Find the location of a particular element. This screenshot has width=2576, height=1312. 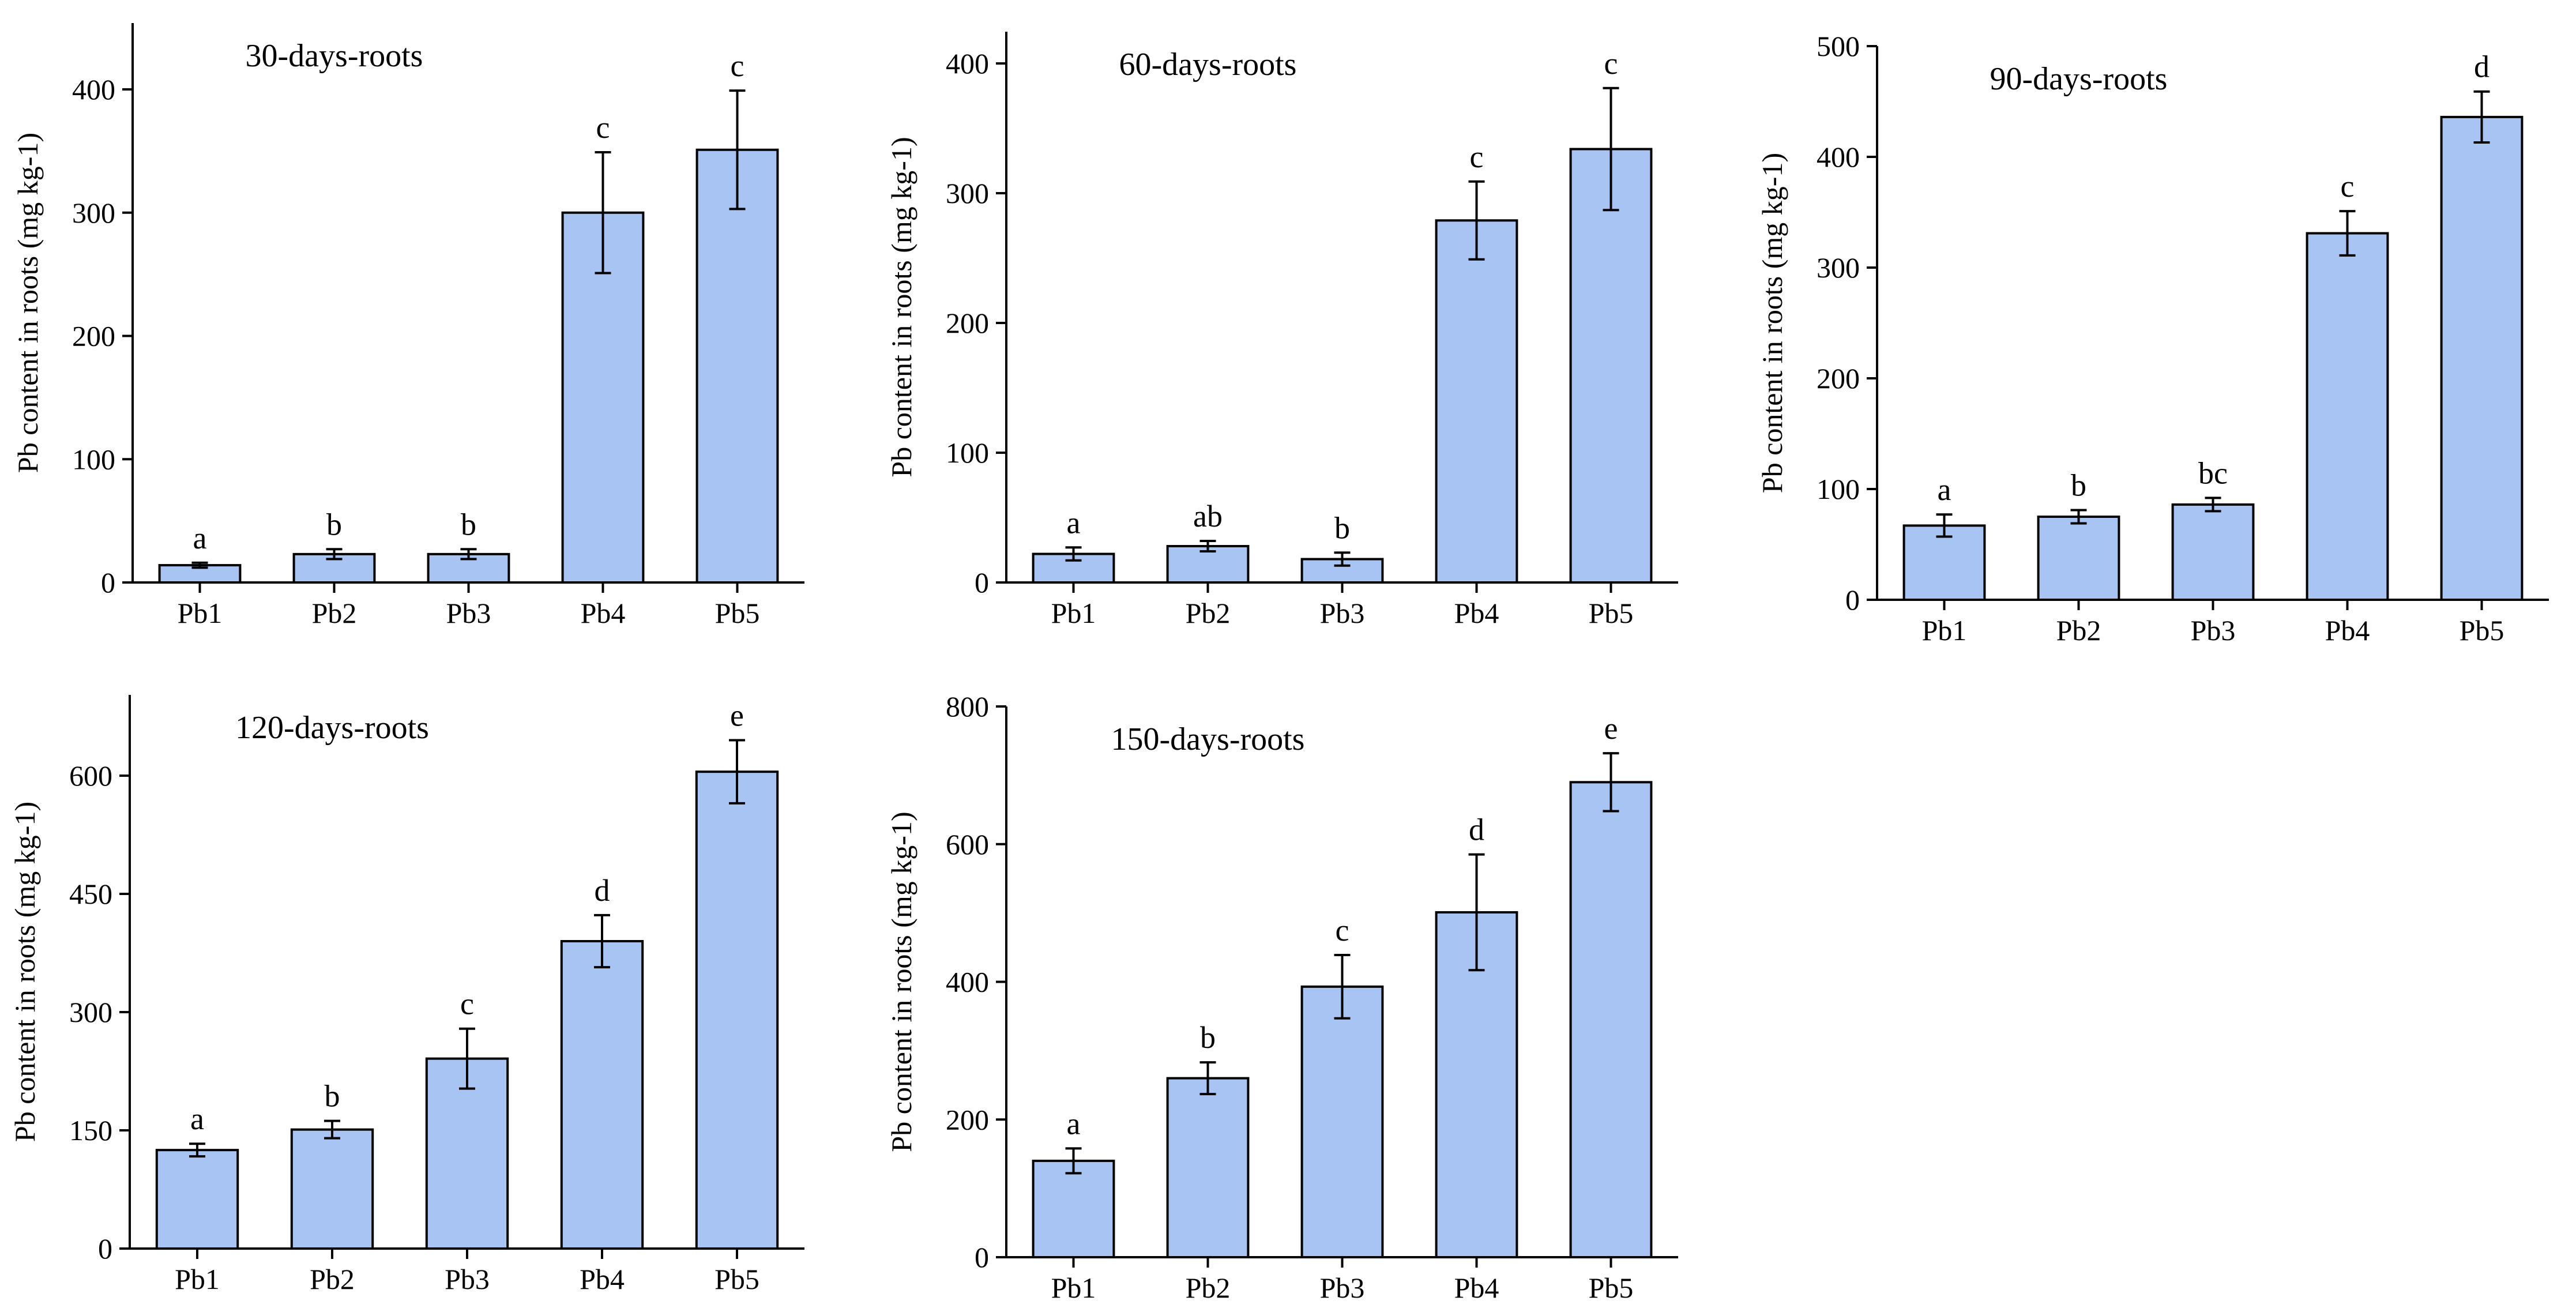

y-tick-label: 450 is located at coordinates (90, 894).